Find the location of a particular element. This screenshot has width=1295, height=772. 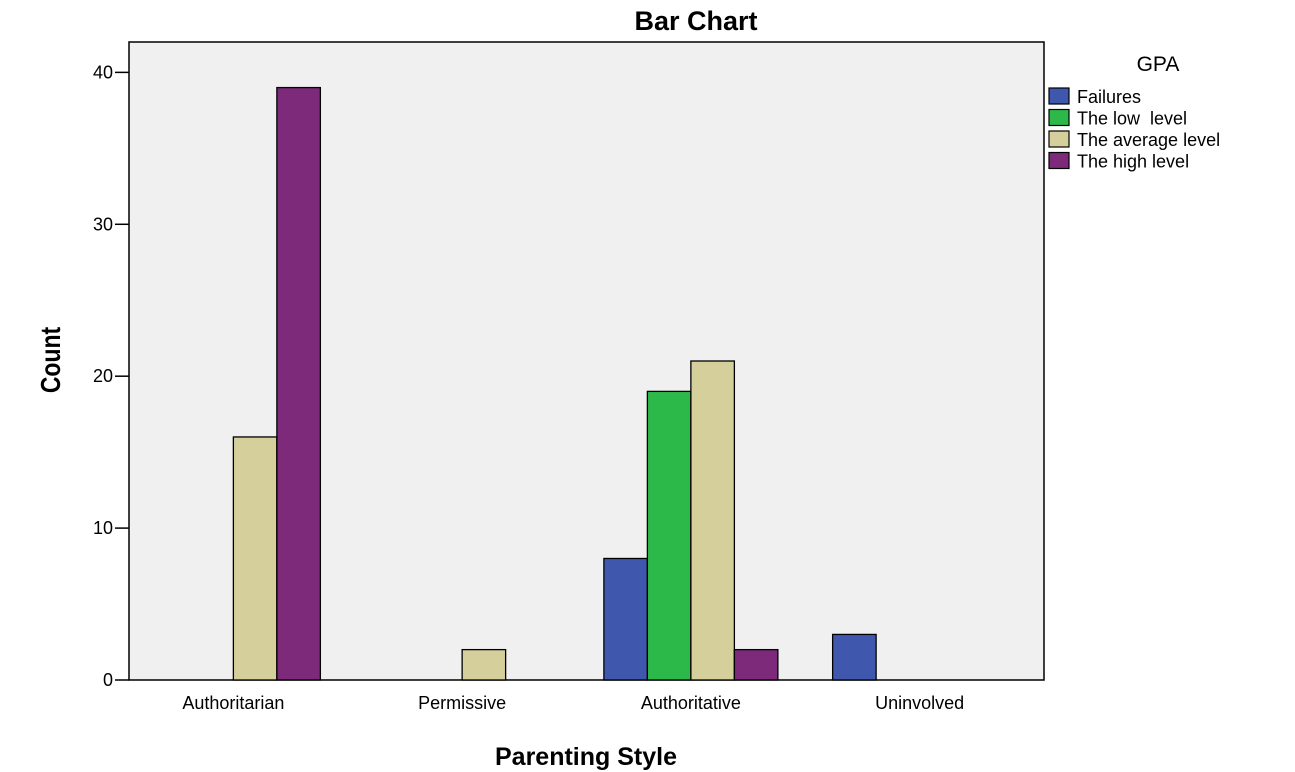

x-tick-label: Authoritarian is located at coordinates (233, 703).